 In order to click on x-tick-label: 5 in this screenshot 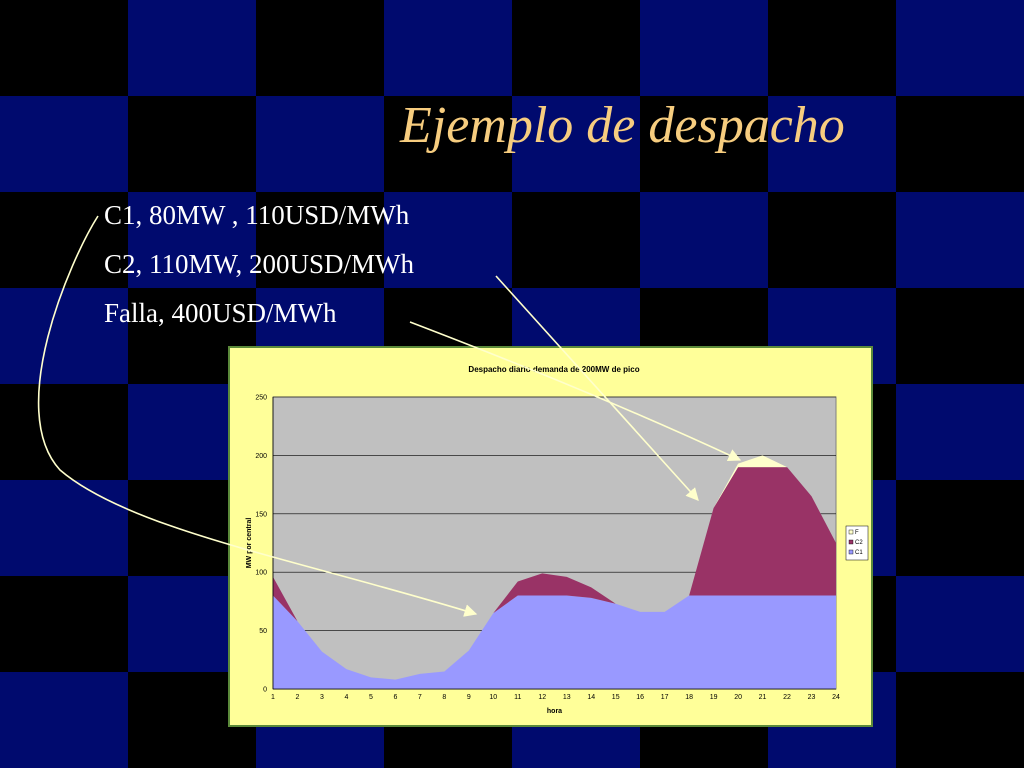, I will do `click(371, 697)`.